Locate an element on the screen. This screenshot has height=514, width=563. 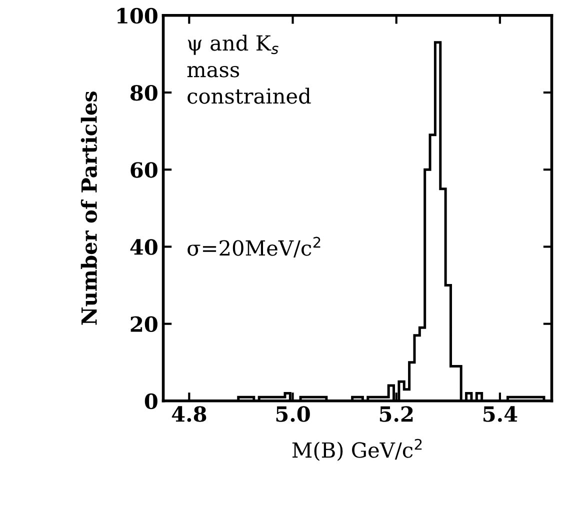
x-axis-title: M(B) GeV/c$^{2}$ is located at coordinates (357, 449).